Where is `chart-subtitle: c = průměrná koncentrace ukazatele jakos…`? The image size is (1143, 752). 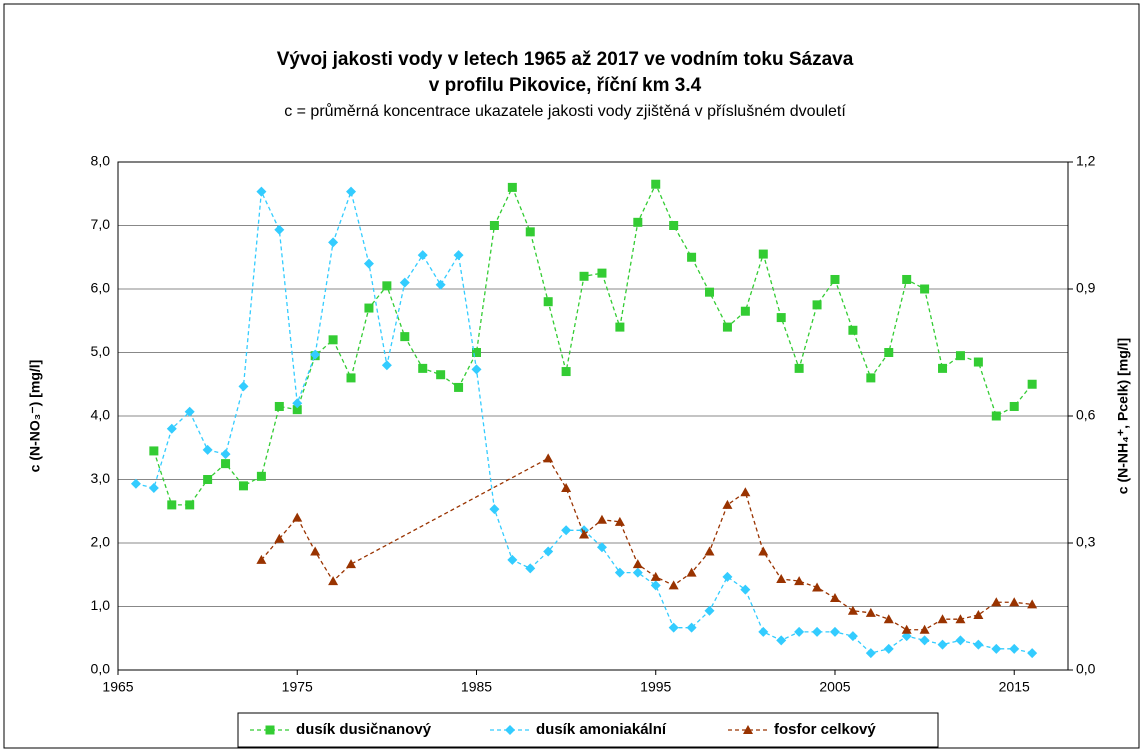
chart-subtitle: c = průměrná koncentrace ukazatele jakos… is located at coordinates (565, 111).